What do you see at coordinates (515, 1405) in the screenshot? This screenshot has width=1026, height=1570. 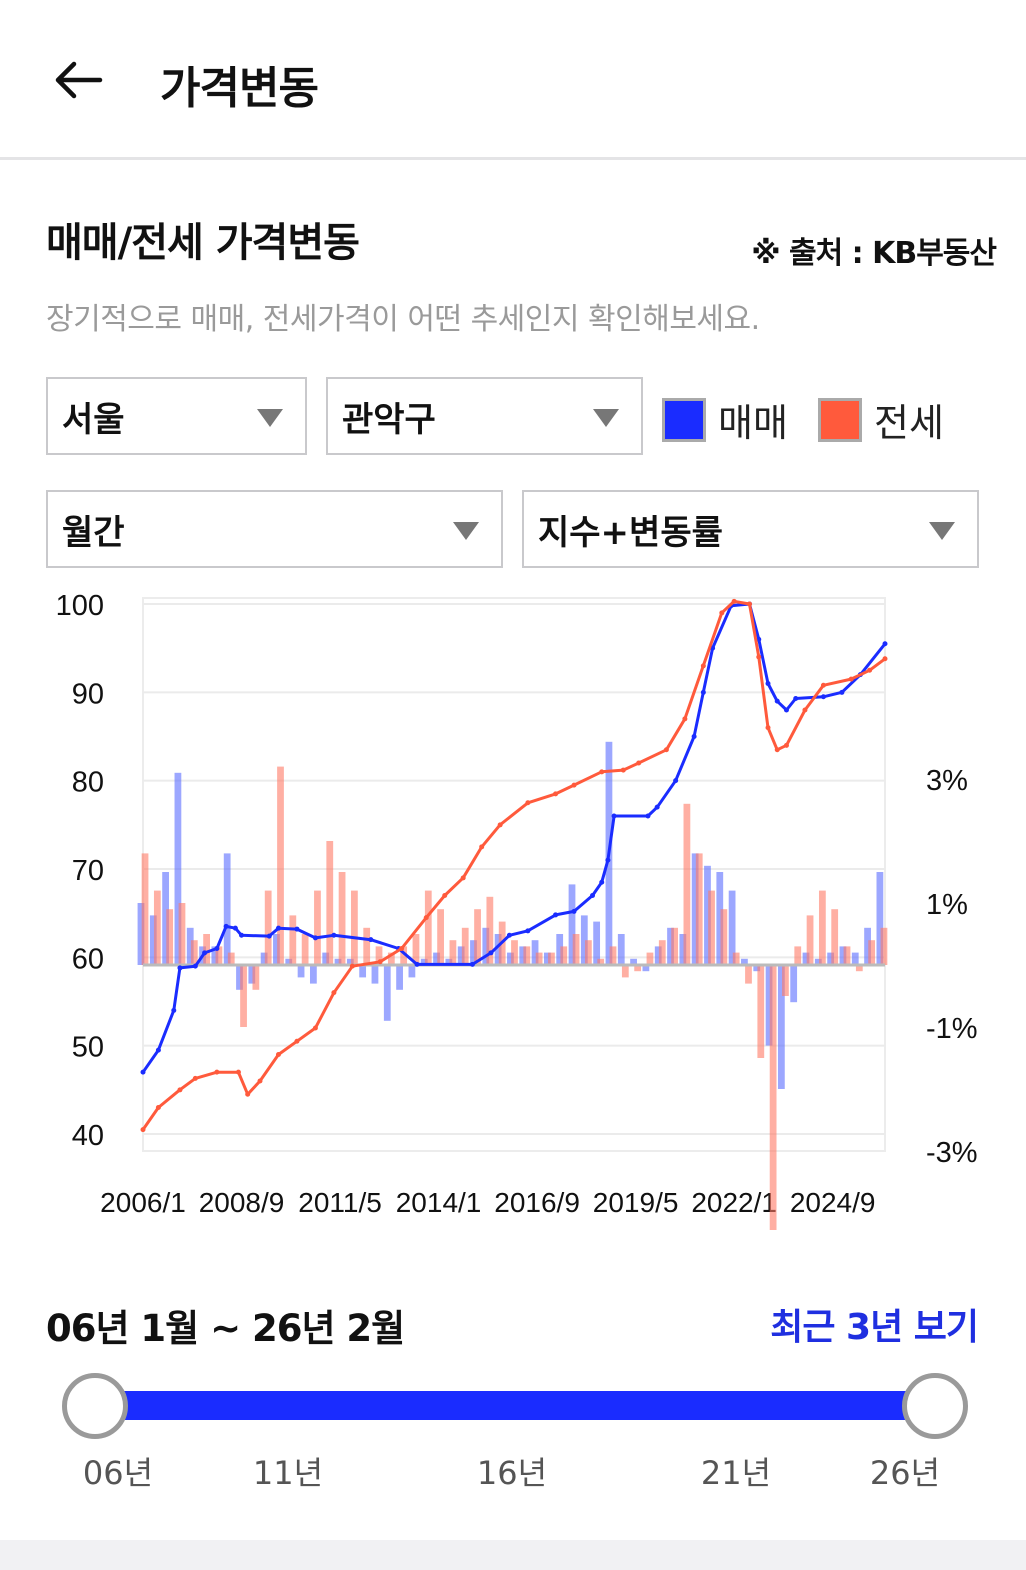 I see `range-slider-track` at bounding box center [515, 1405].